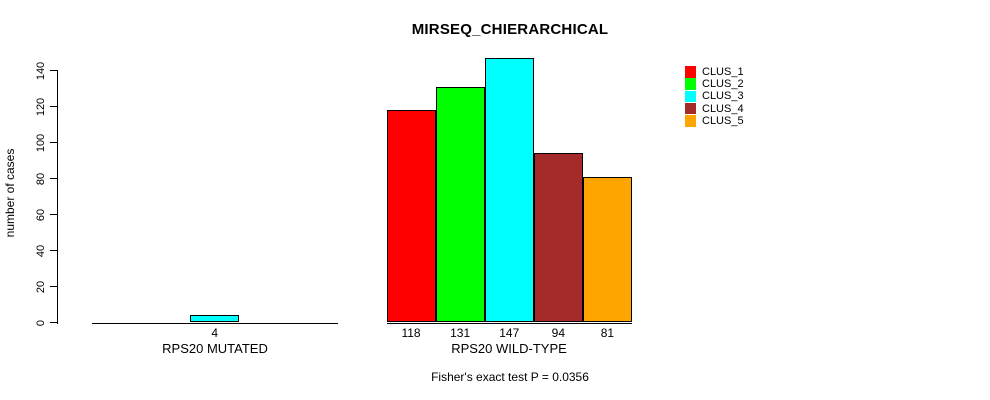 This screenshot has width=990, height=400. What do you see at coordinates (509, 348) in the screenshot?
I see `group-label-rps20-wild-type: RPS20 WILD-TYPE` at bounding box center [509, 348].